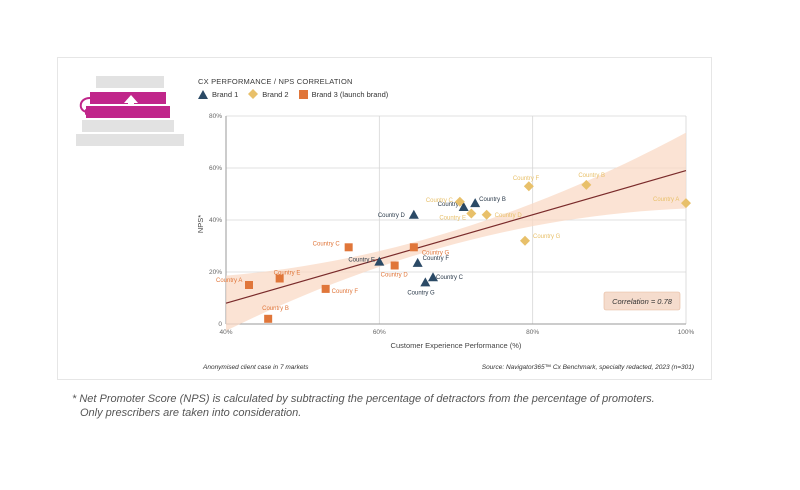  Describe the element at coordinates (350, 94) in the screenshot. I see `legend-label-brand3: Brand 3 (launch brand)` at that location.